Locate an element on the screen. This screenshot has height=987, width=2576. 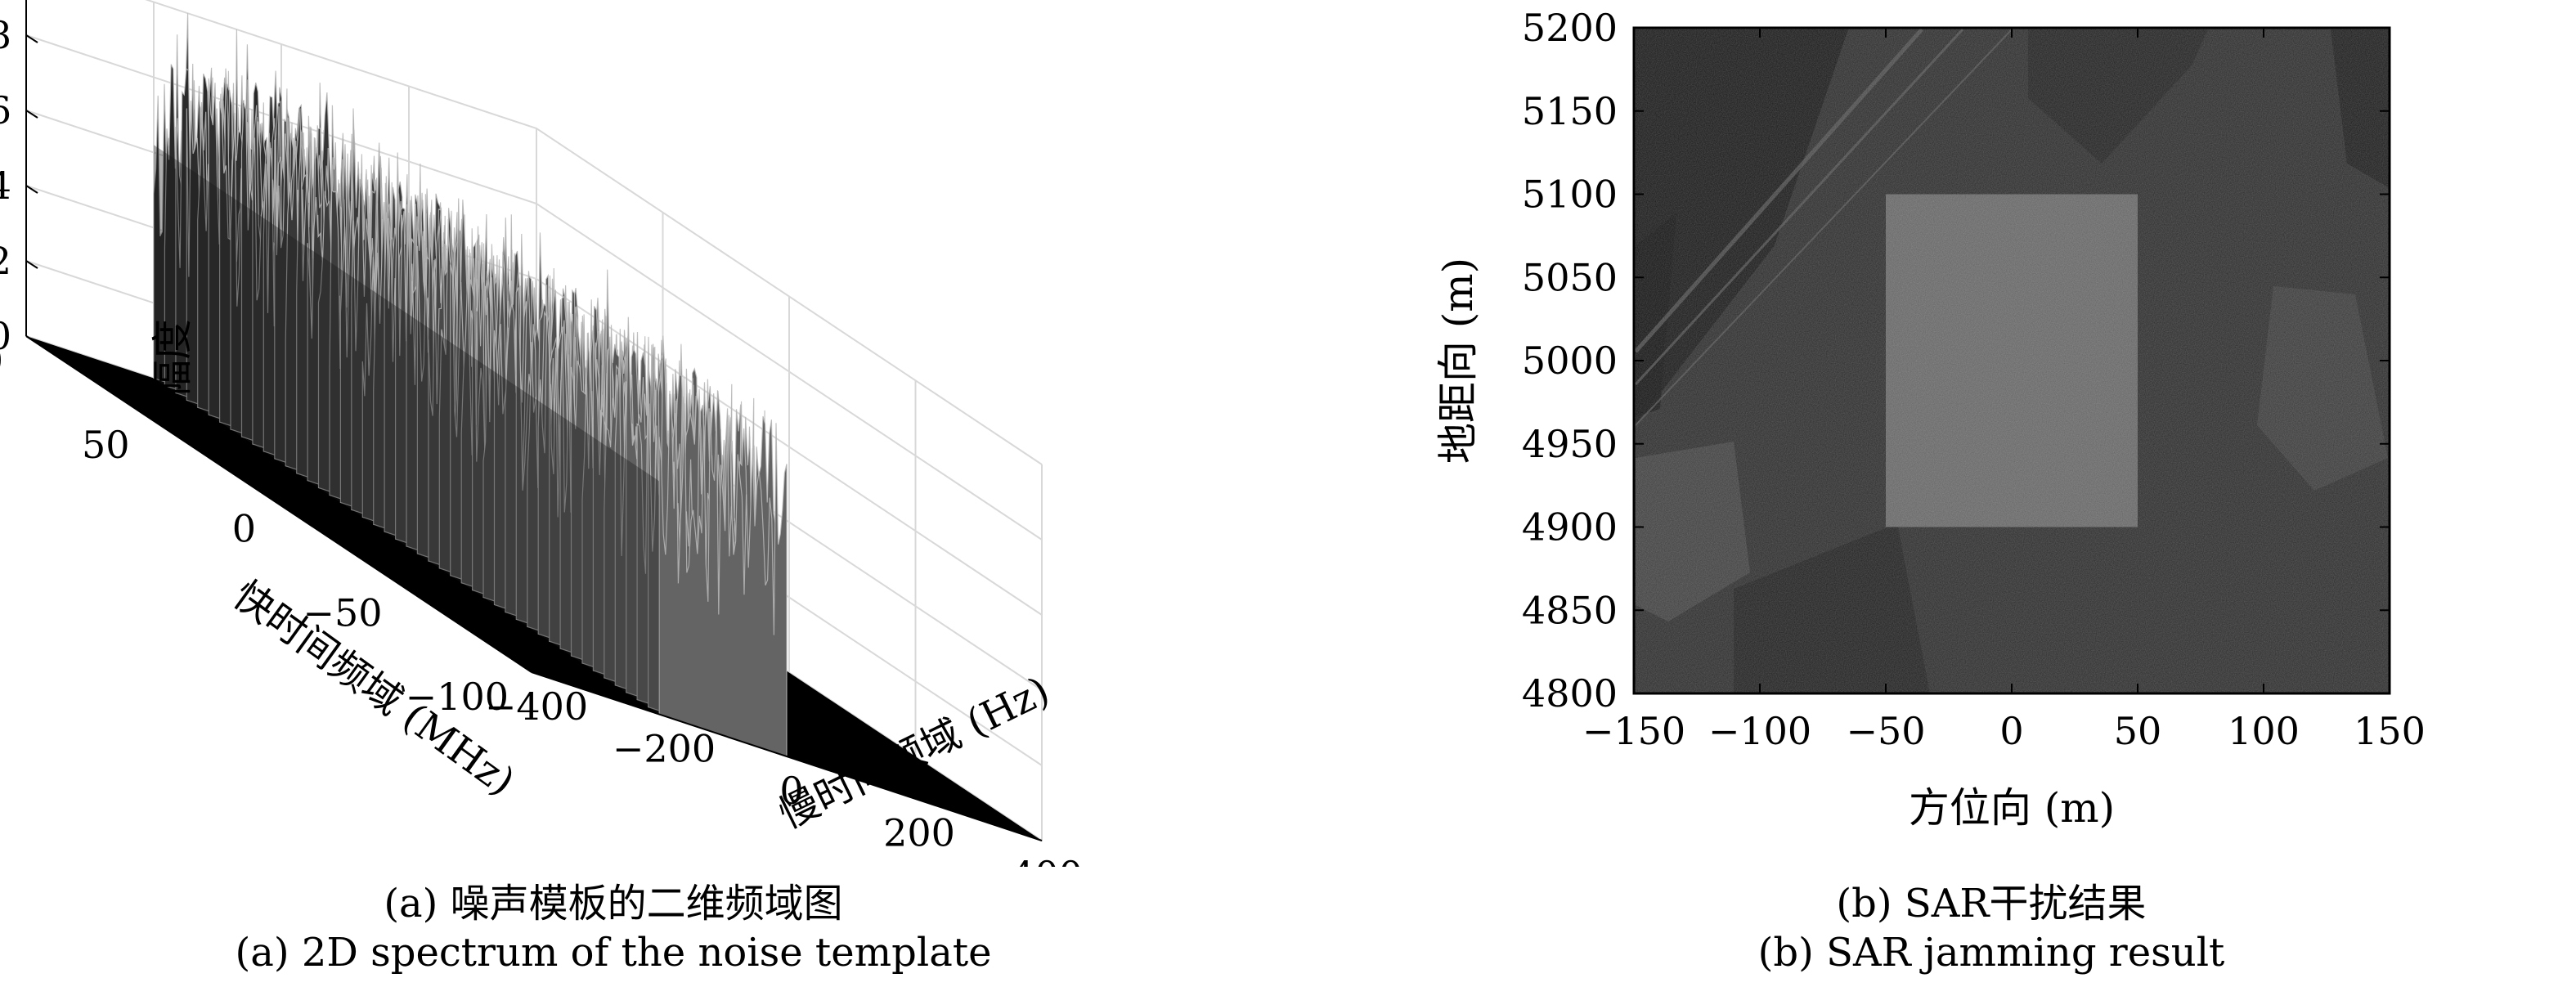
caption-b-cn: (b) SAR干扰结果 is located at coordinates (1991, 903).